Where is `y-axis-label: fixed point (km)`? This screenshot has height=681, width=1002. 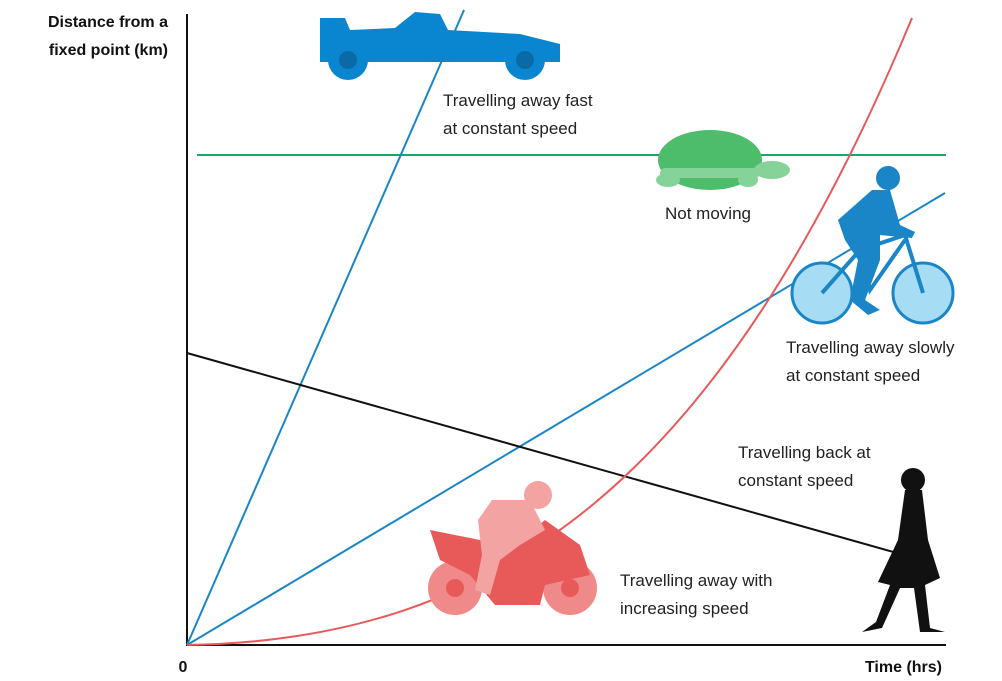
y-axis-label: fixed point (km) is located at coordinates (108, 50).